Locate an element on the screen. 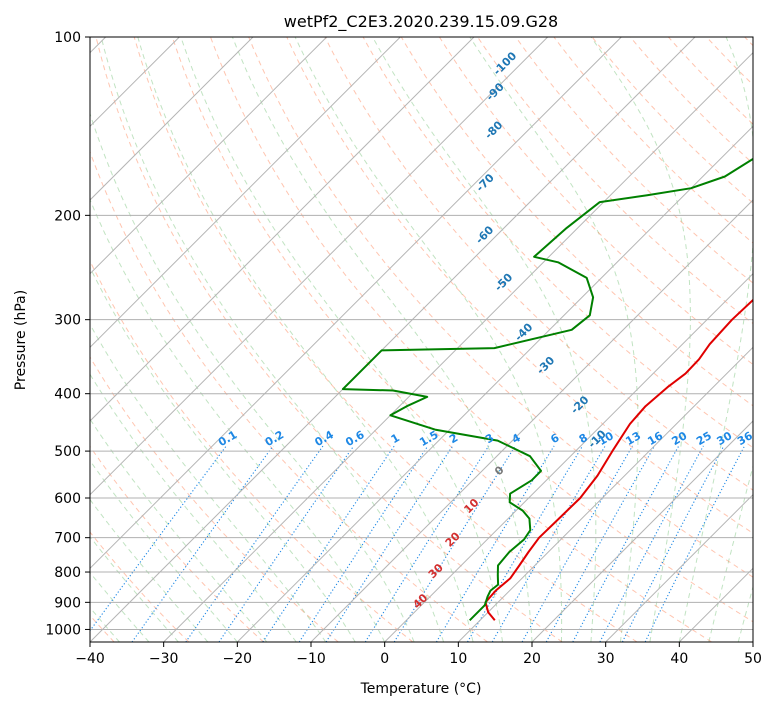 This screenshot has width=775, height=708. y-tick-label: 500 is located at coordinates (67, 452).